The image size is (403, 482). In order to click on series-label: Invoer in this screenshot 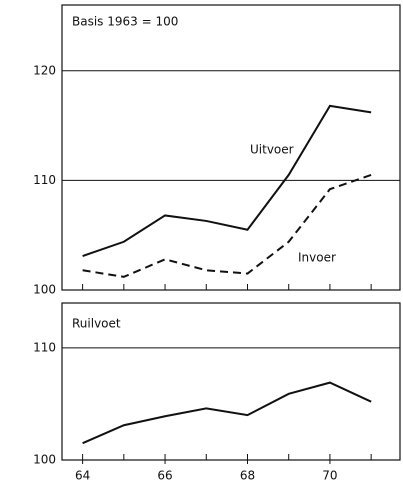, I will do `click(317, 258)`.